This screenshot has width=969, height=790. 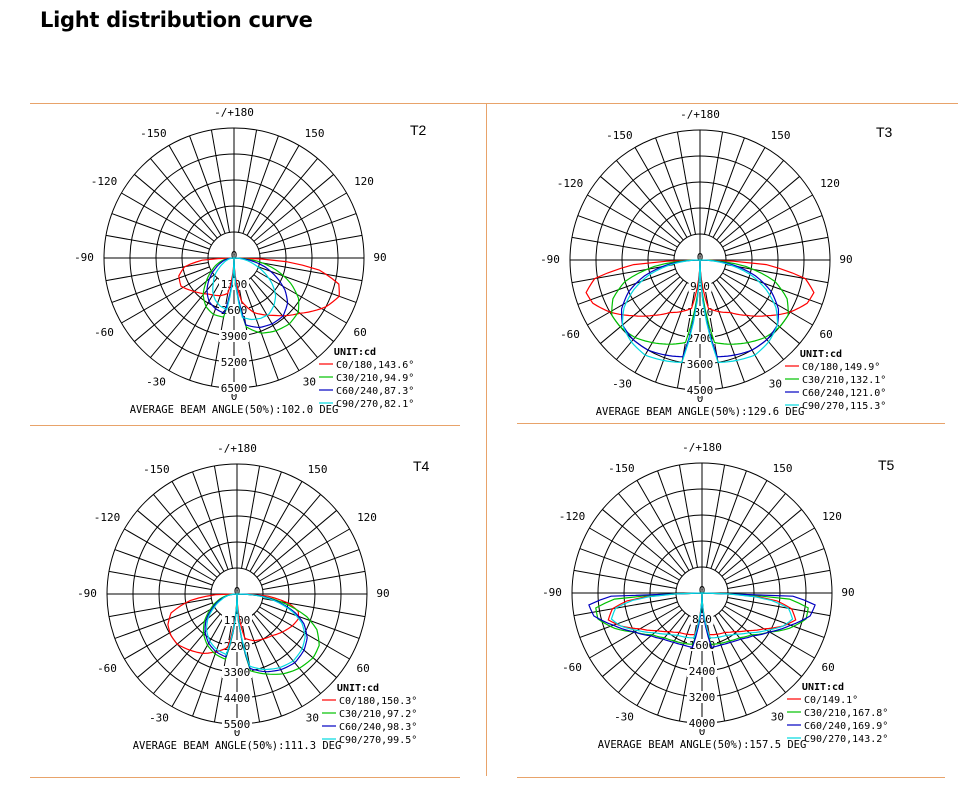 What do you see at coordinates (550, 259) in the screenshot?
I see `angle-label-left: -90` at bounding box center [550, 259].